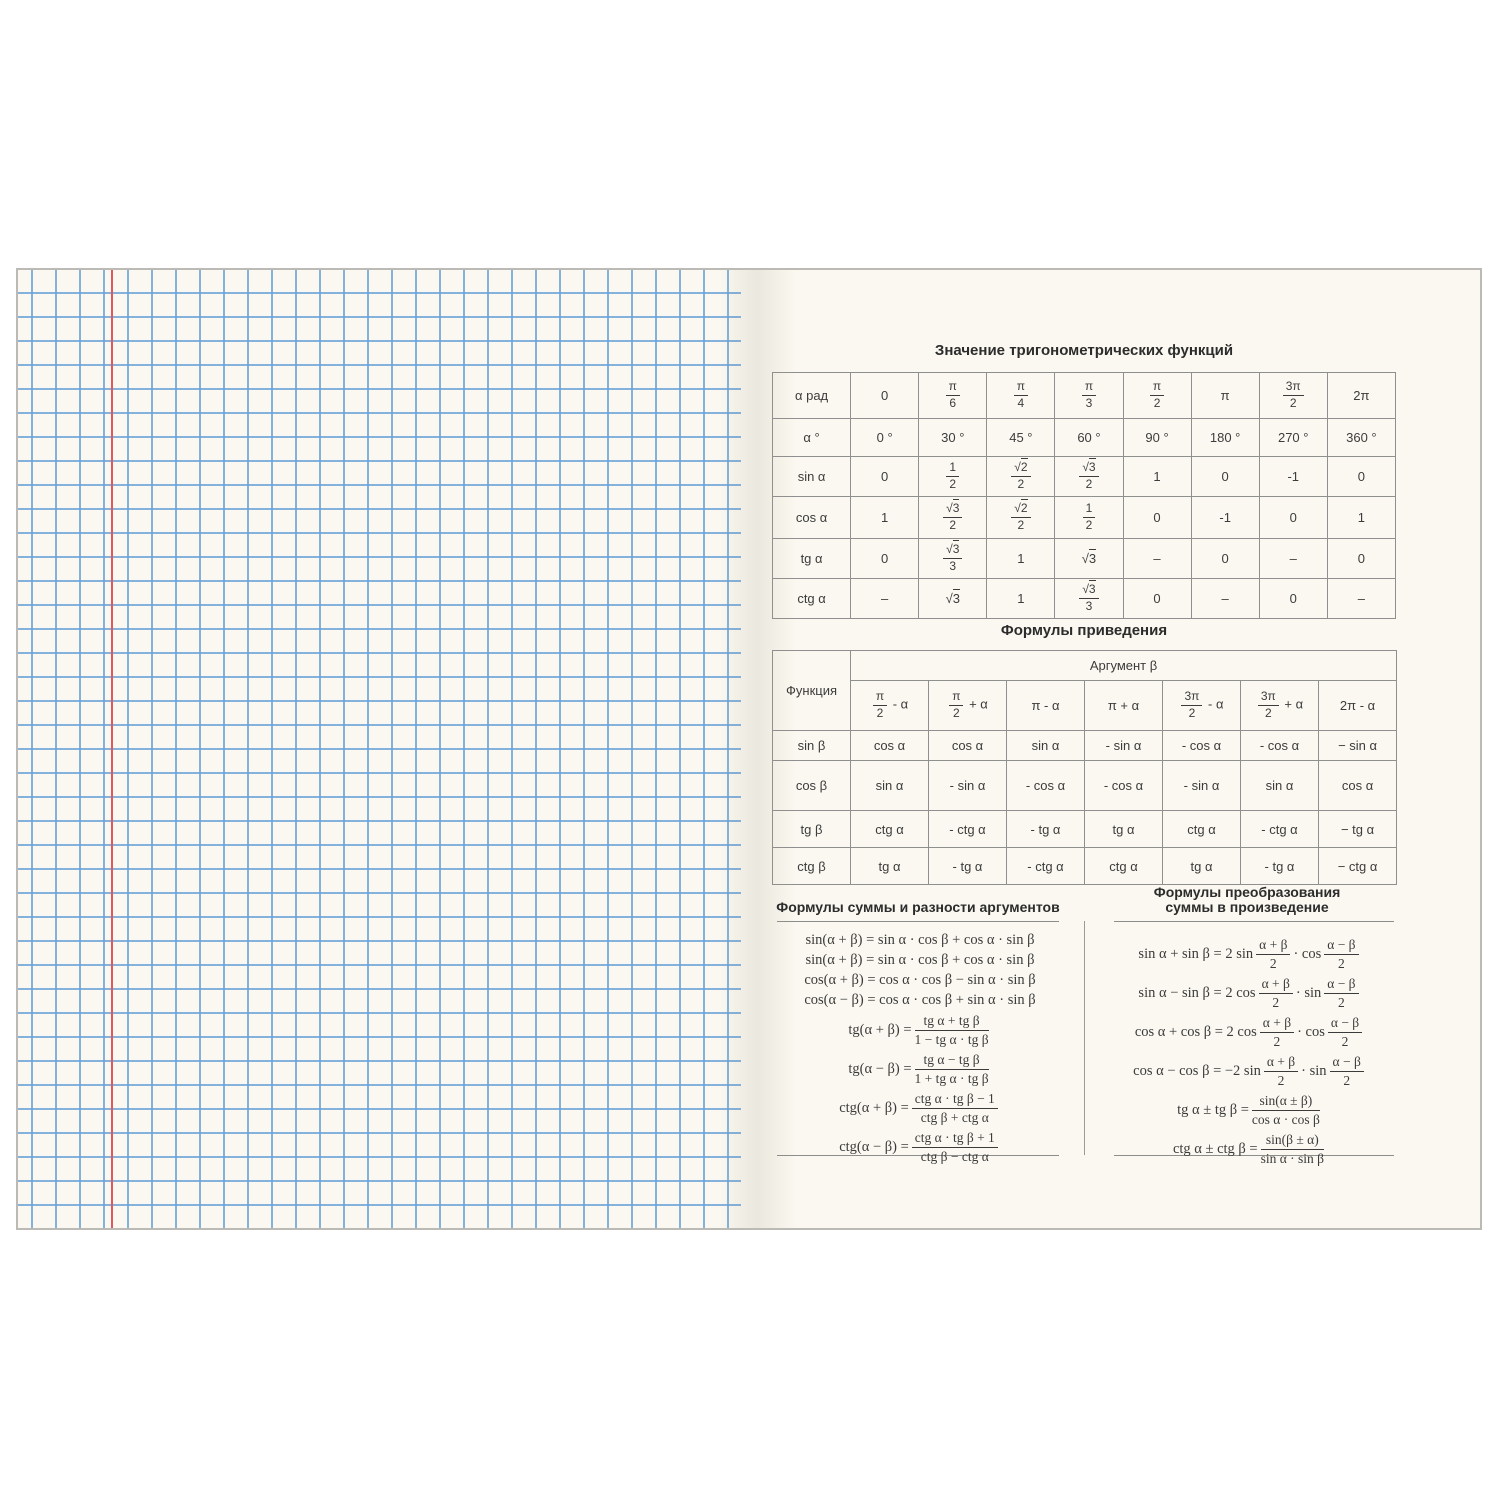 Image resolution: width=1500 pixels, height=1500 pixels. I want to click on section-title-line1: Формулы преобразования, so click(1247, 891).